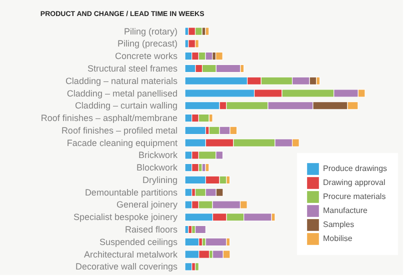 The height and width of the screenshot is (277, 415). I want to click on legend-label: Procure materials, so click(354, 196).